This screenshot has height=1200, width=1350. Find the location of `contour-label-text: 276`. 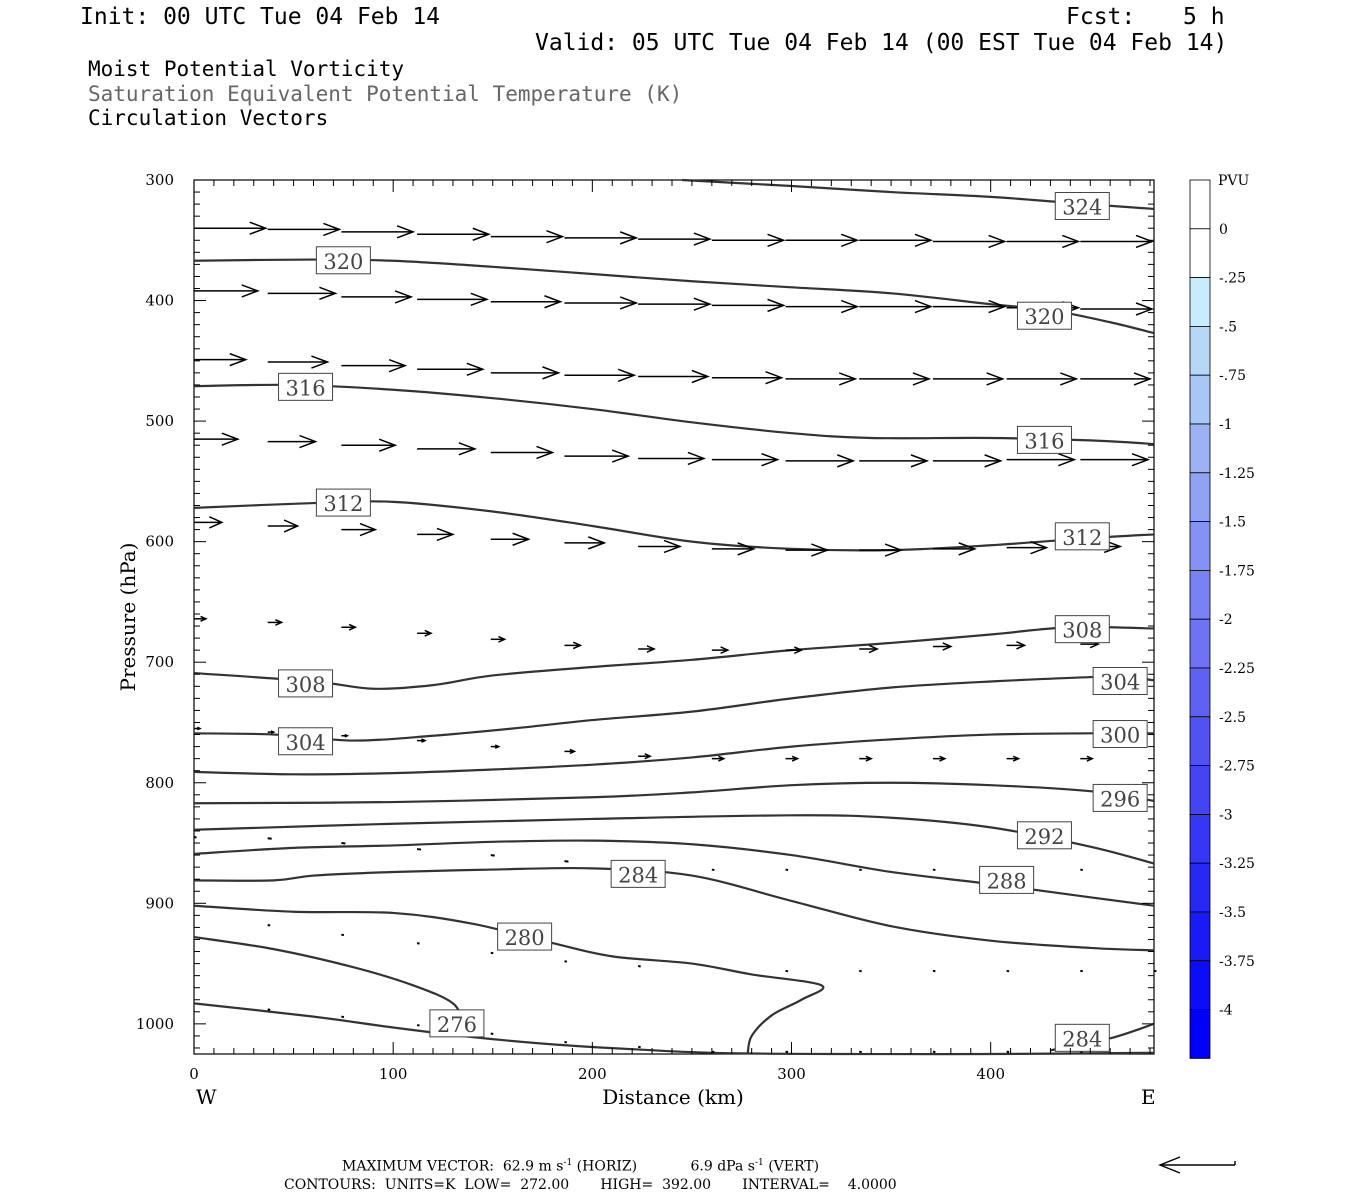

contour-label-text: 276 is located at coordinates (457, 1025).